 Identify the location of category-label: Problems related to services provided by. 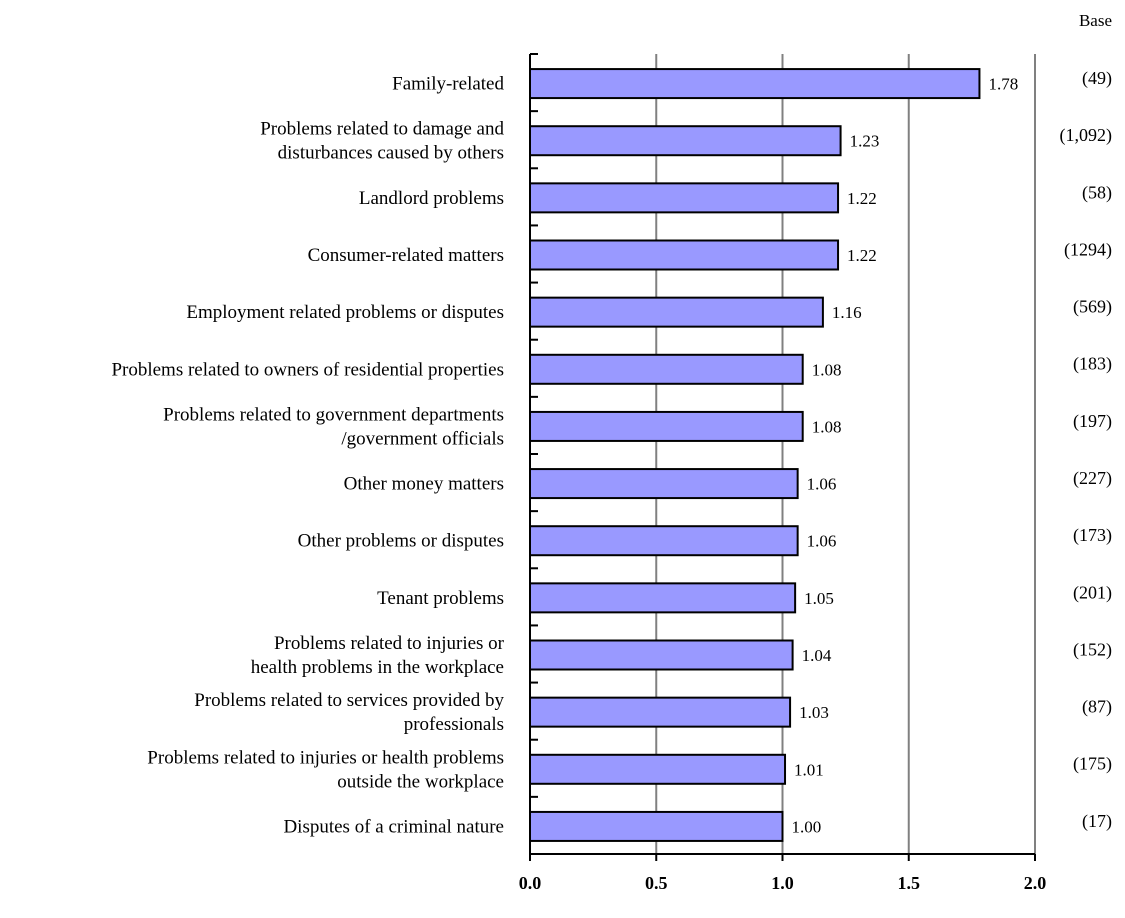
(349, 700).